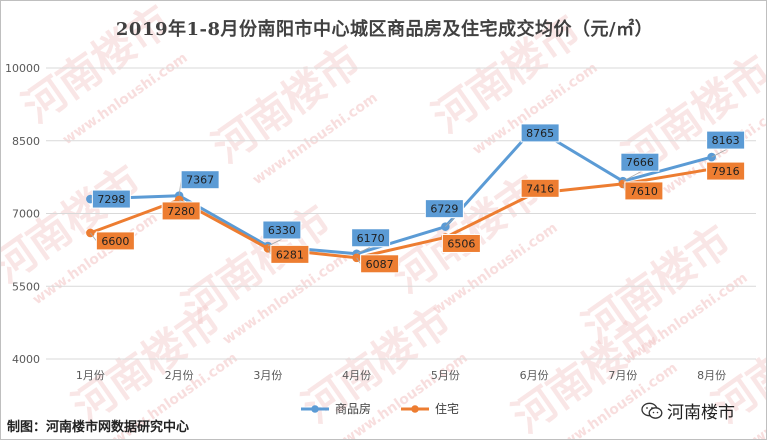  I want to click on data-label: 6506, so click(461, 243).